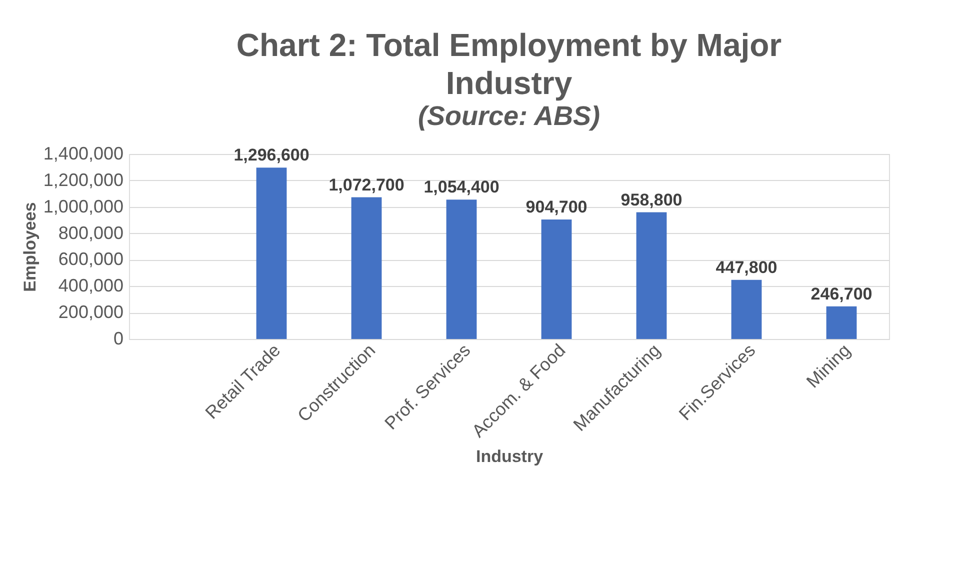 This screenshot has width=960, height=579. What do you see at coordinates (510, 456) in the screenshot?
I see `x-axis-title: Industry` at bounding box center [510, 456].